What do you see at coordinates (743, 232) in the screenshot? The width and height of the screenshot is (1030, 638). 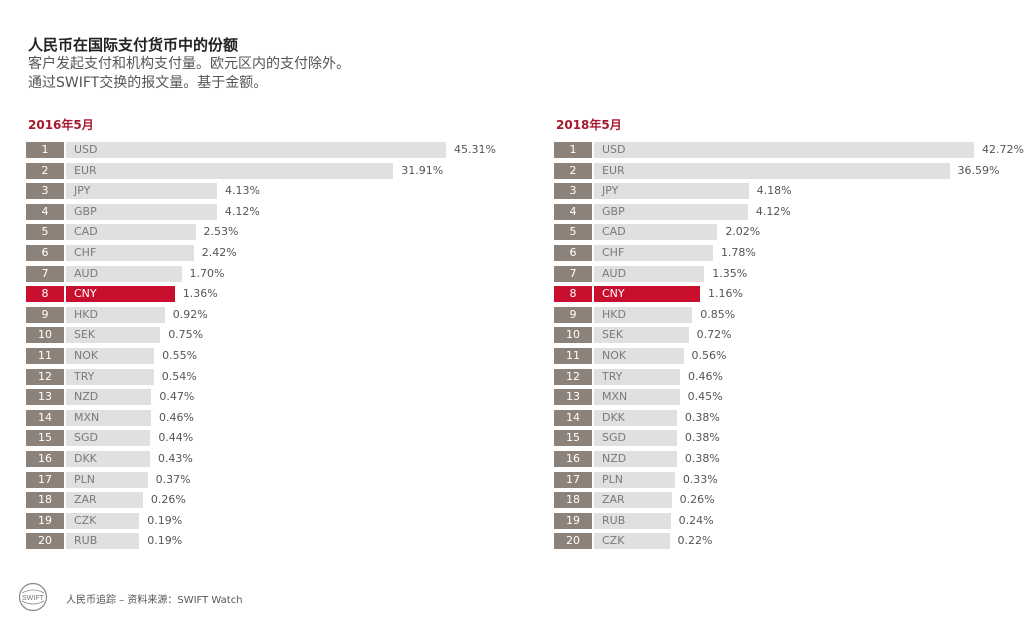 I see `value-label: 2.02%` at bounding box center [743, 232].